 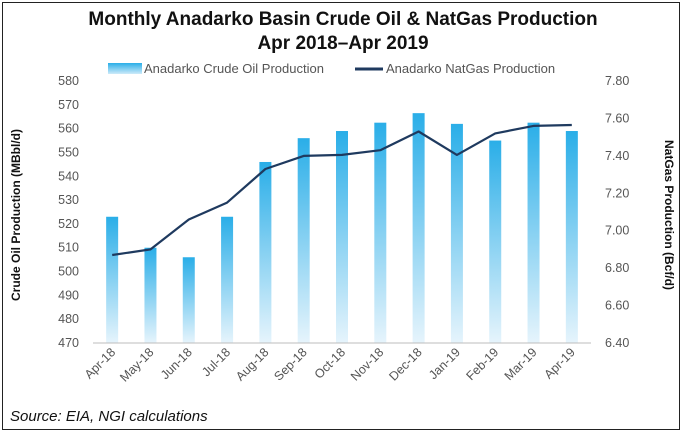 I want to click on x-tick-label: Mar-19, so click(x=521, y=364).